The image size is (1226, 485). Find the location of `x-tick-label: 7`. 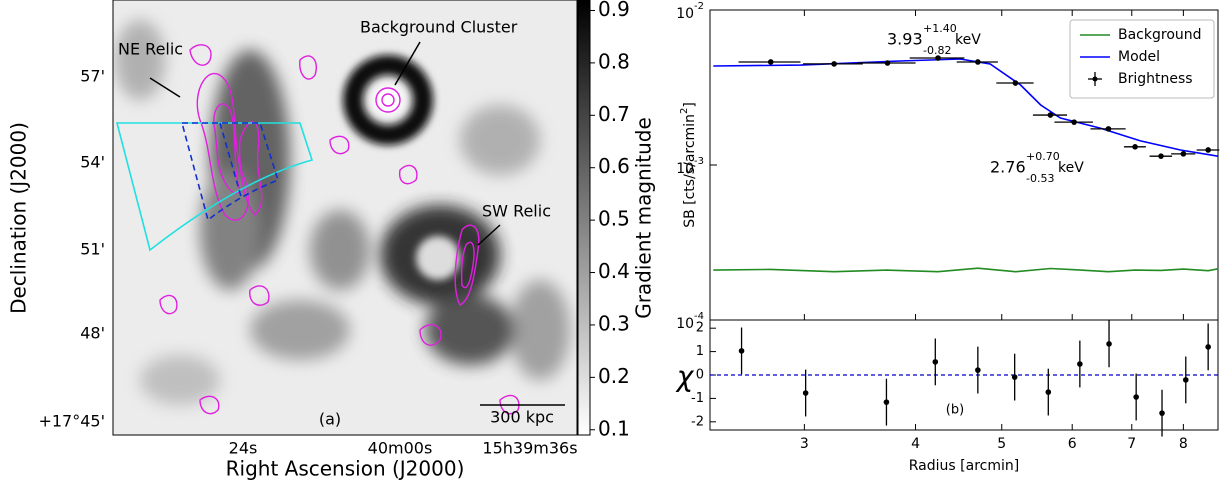

x-tick-label: 7 is located at coordinates (1131, 444).